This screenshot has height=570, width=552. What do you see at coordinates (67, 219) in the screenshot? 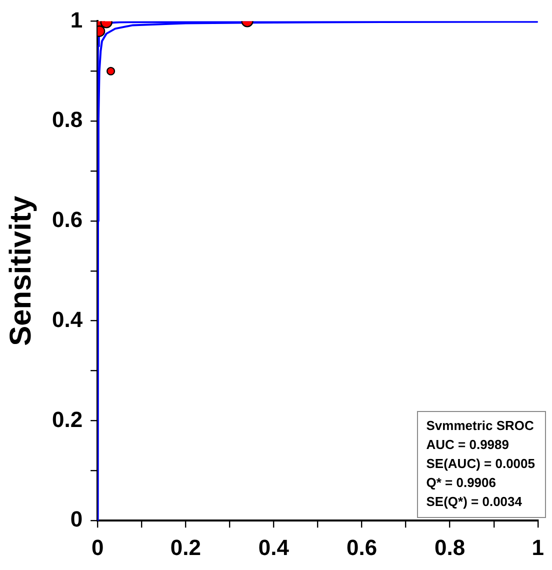
I see `y-tick-label: 0.6` at bounding box center [67, 219].